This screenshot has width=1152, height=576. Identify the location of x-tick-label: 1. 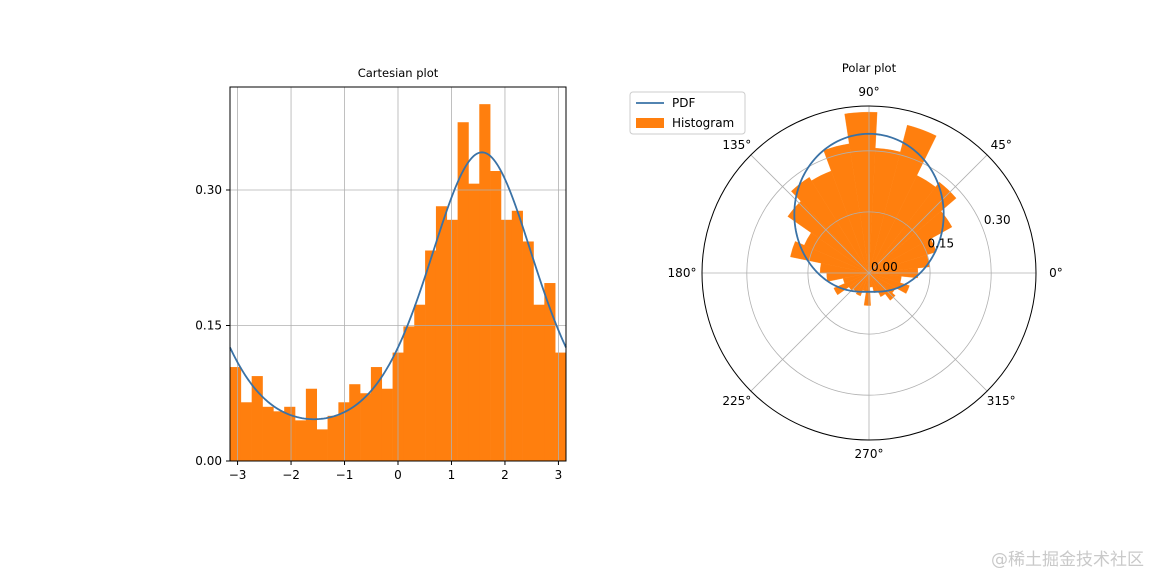
(452, 475).